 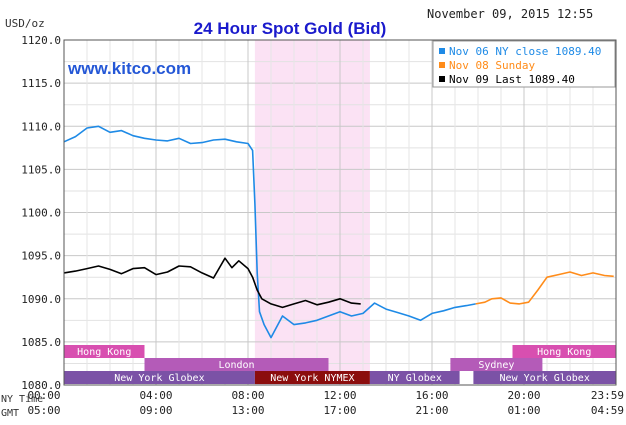 What do you see at coordinates (431, 395) in the screenshot?
I see `x-tick-ny: 16:00` at bounding box center [431, 395].